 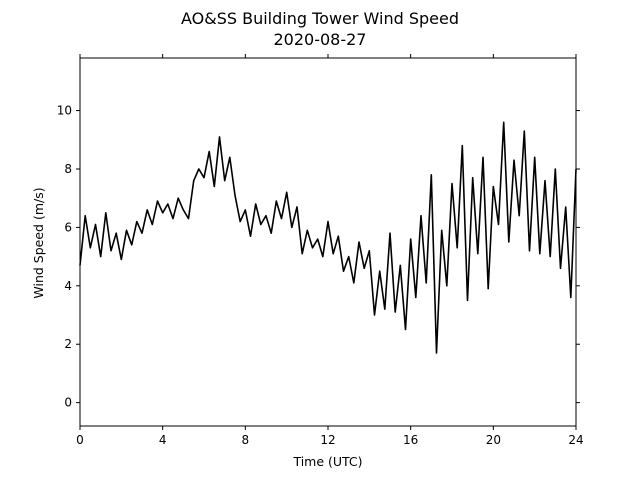 What do you see at coordinates (68, 286) in the screenshot?
I see `y-tick-label: 4` at bounding box center [68, 286].